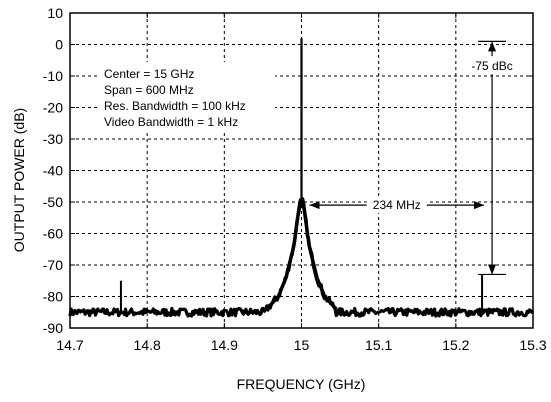 This screenshot has height=402, width=551. What do you see at coordinates (53, 202) in the screenshot?
I see `y-tick-label: -50` at bounding box center [53, 202].